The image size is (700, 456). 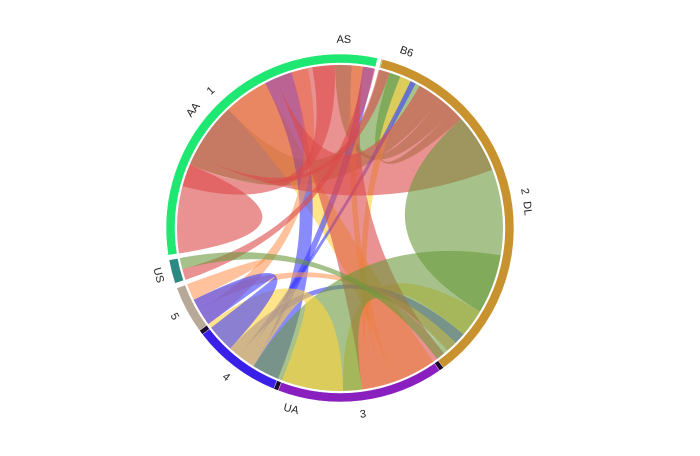 I want to click on sector-label: UA, so click(x=291, y=410).